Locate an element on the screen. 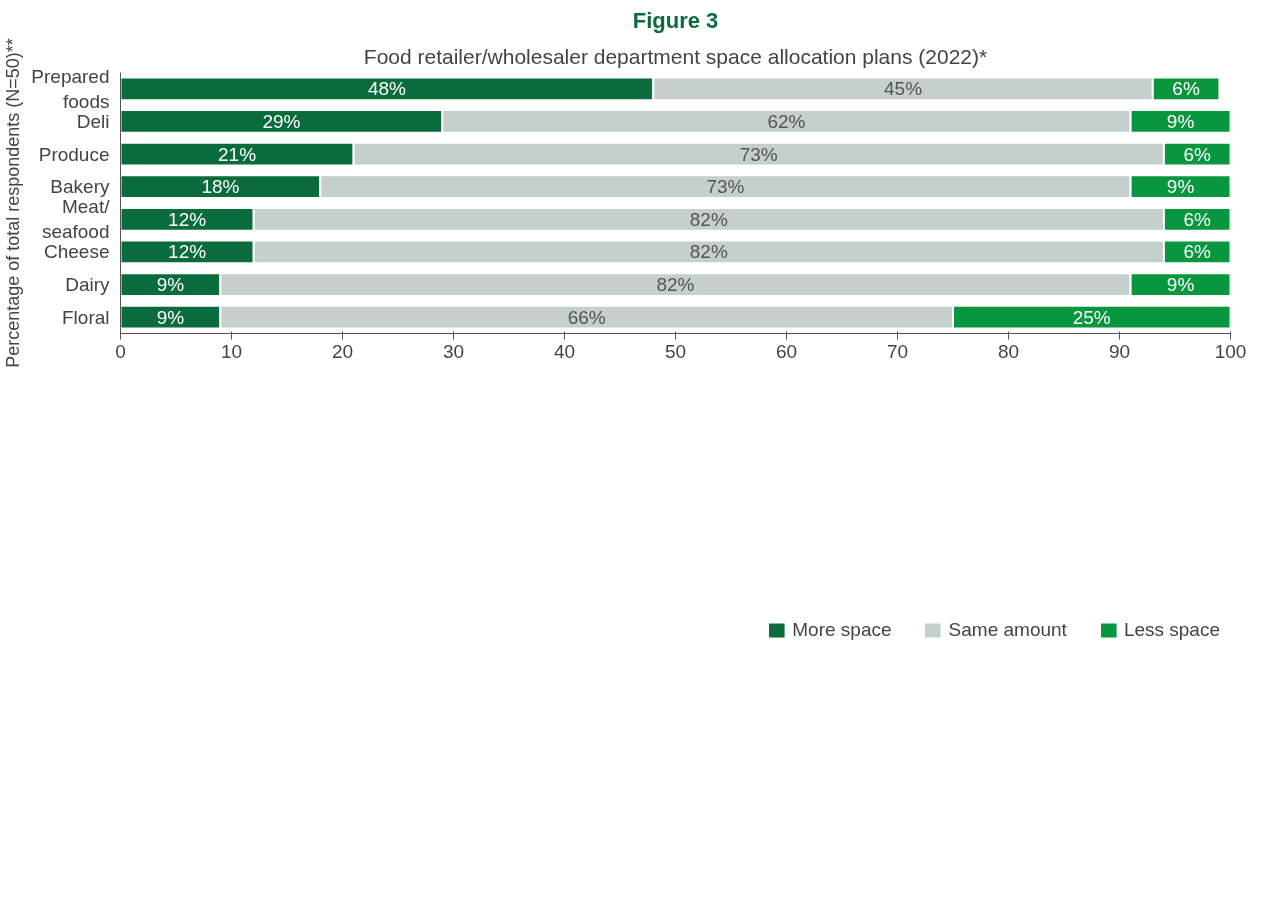  y-tick-label: Produce is located at coordinates (74, 154).